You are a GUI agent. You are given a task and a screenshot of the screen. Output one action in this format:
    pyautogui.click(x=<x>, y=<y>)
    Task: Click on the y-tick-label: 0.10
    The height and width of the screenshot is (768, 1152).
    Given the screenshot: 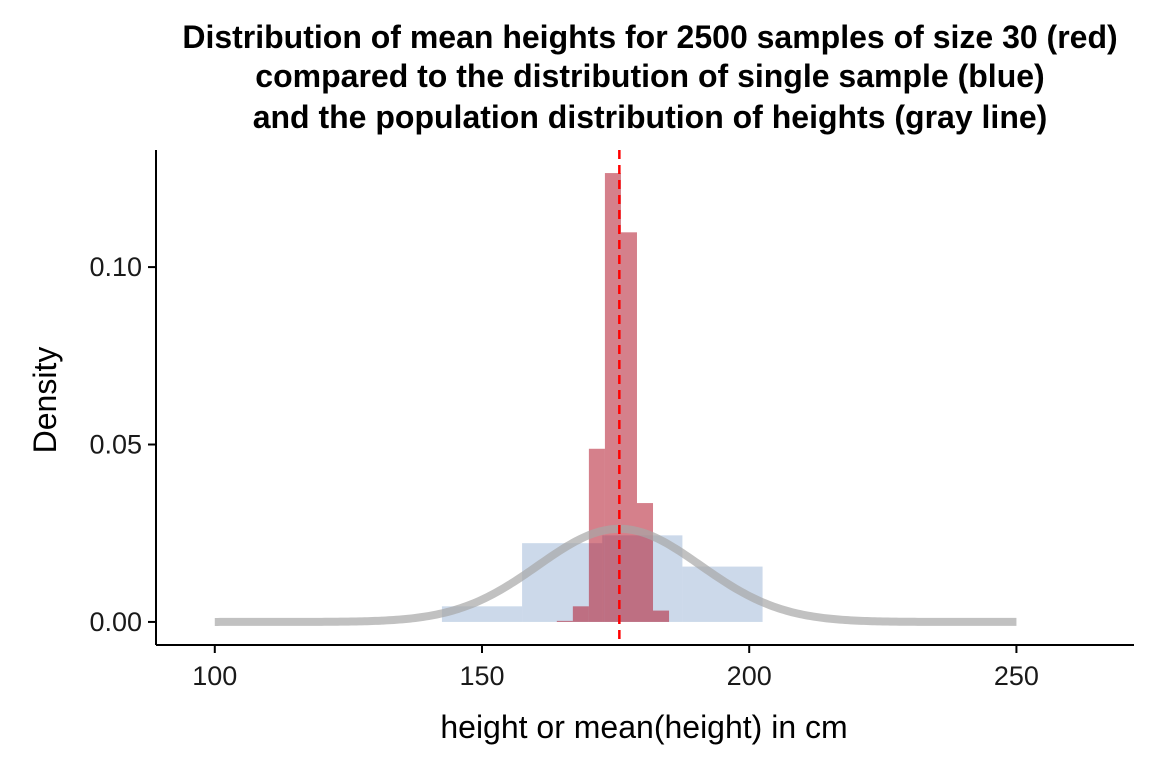 What is the action you would take?
    pyautogui.click(x=115, y=267)
    